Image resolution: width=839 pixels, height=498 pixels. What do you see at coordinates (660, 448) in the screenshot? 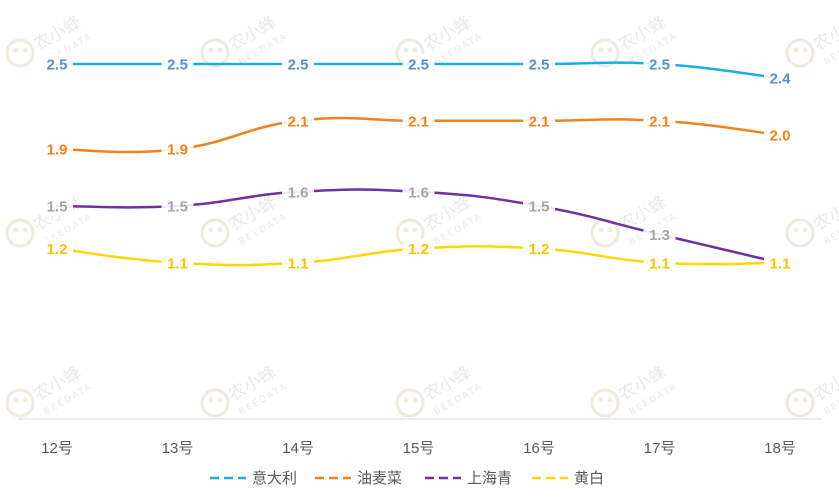
I see `x-tick-label: 17号` at bounding box center [660, 448].